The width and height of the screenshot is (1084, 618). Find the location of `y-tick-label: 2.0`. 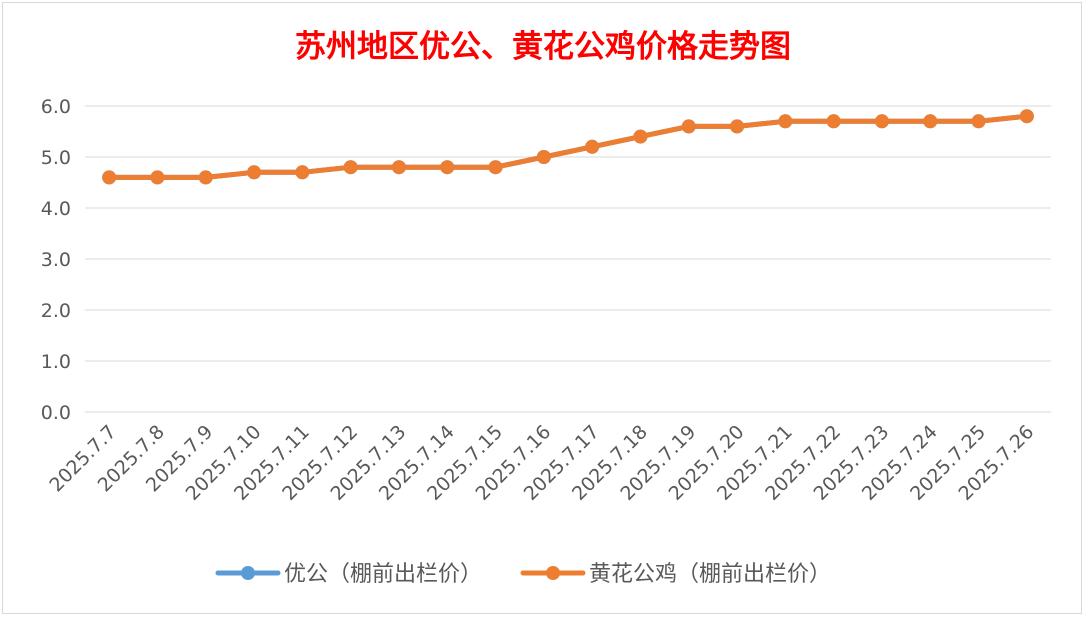

y-tick-label: 2.0 is located at coordinates (56, 311).